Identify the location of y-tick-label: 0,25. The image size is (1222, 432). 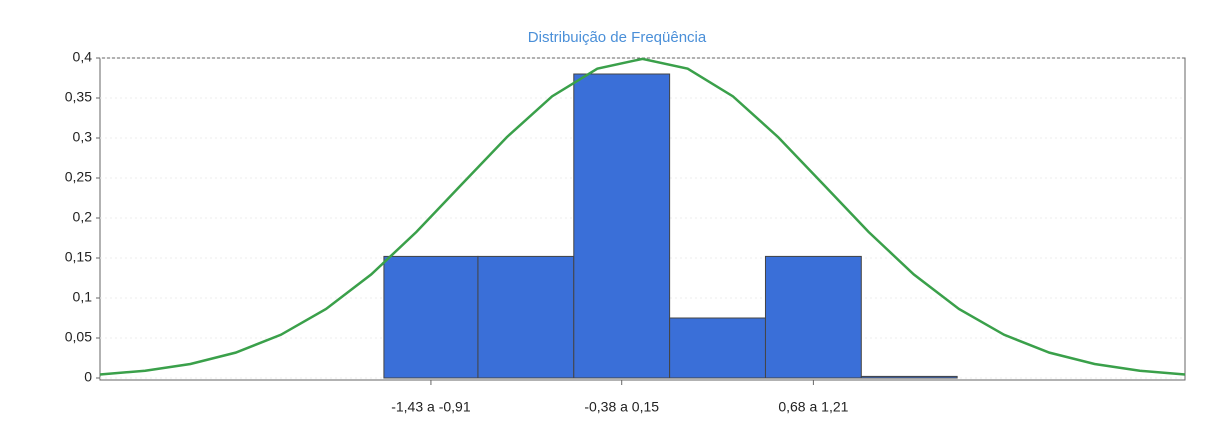
(78, 177).